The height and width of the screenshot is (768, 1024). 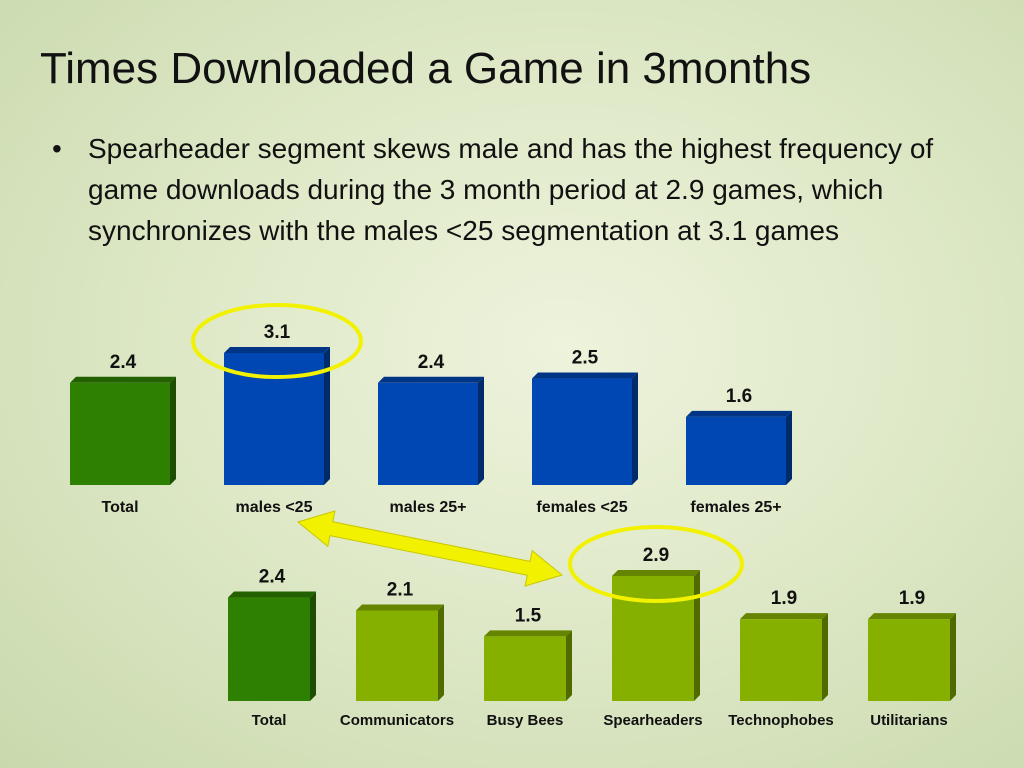 I want to click on value-label-technophobes: 1.9, so click(x=784, y=598).